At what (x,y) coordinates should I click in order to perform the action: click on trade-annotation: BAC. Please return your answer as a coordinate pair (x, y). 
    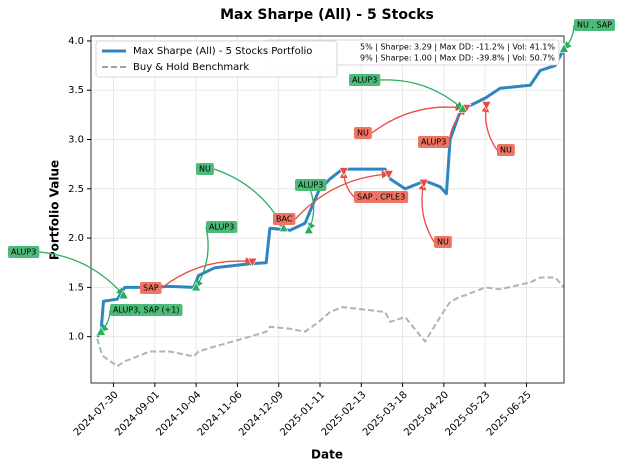
    Looking at the image, I should click on (333, 197).